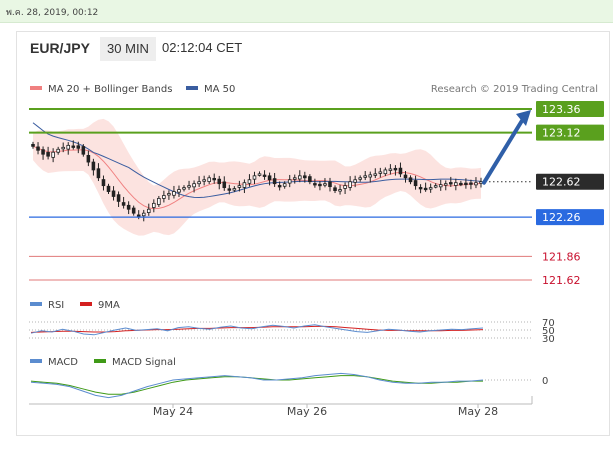  What do you see at coordinates (503, 151) in the screenshot?
I see `forecast-arrow-shaft` at bounding box center [503, 151].